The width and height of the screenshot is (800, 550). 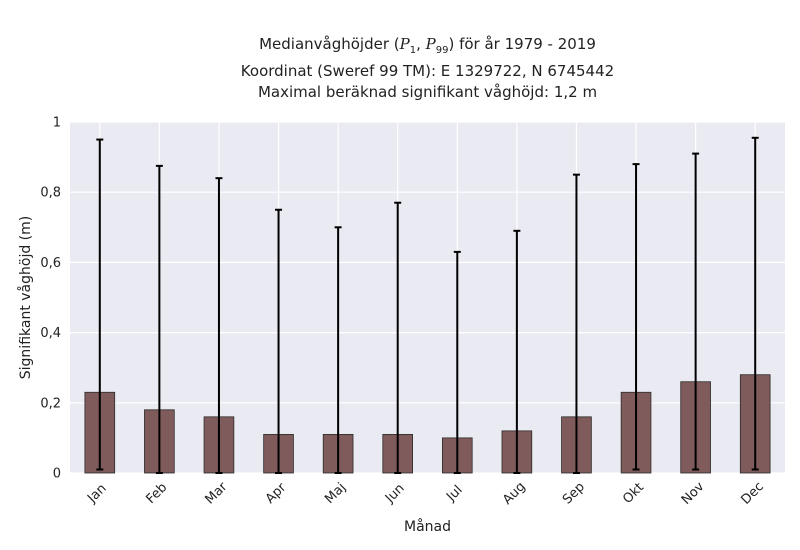 What do you see at coordinates (50, 403) in the screenshot?
I see `y-tick-label: 0,2` at bounding box center [50, 403].